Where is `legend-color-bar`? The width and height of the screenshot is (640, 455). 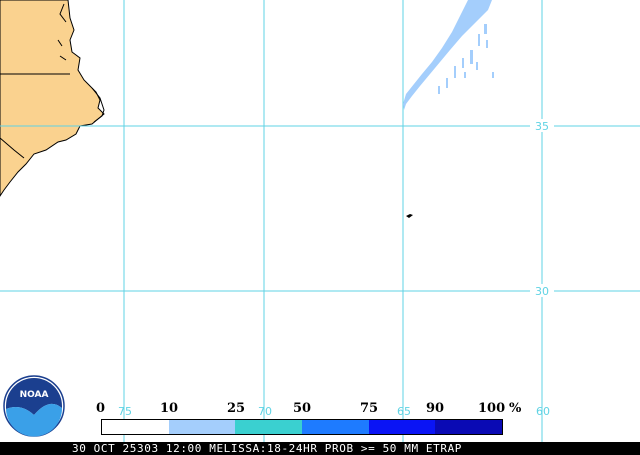
legend-color-bar is located at coordinates (302, 427).